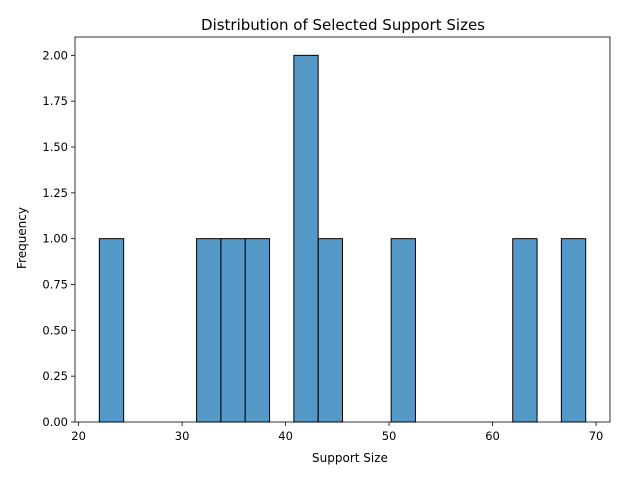  What do you see at coordinates (22, 238) in the screenshot?
I see `y-axis-label: Frequency` at bounding box center [22, 238].